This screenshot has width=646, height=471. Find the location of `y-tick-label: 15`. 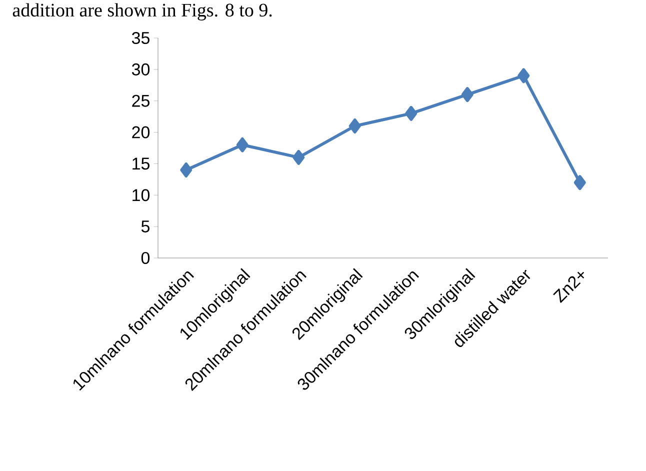

y-tick-label: 15 is located at coordinates (141, 164).